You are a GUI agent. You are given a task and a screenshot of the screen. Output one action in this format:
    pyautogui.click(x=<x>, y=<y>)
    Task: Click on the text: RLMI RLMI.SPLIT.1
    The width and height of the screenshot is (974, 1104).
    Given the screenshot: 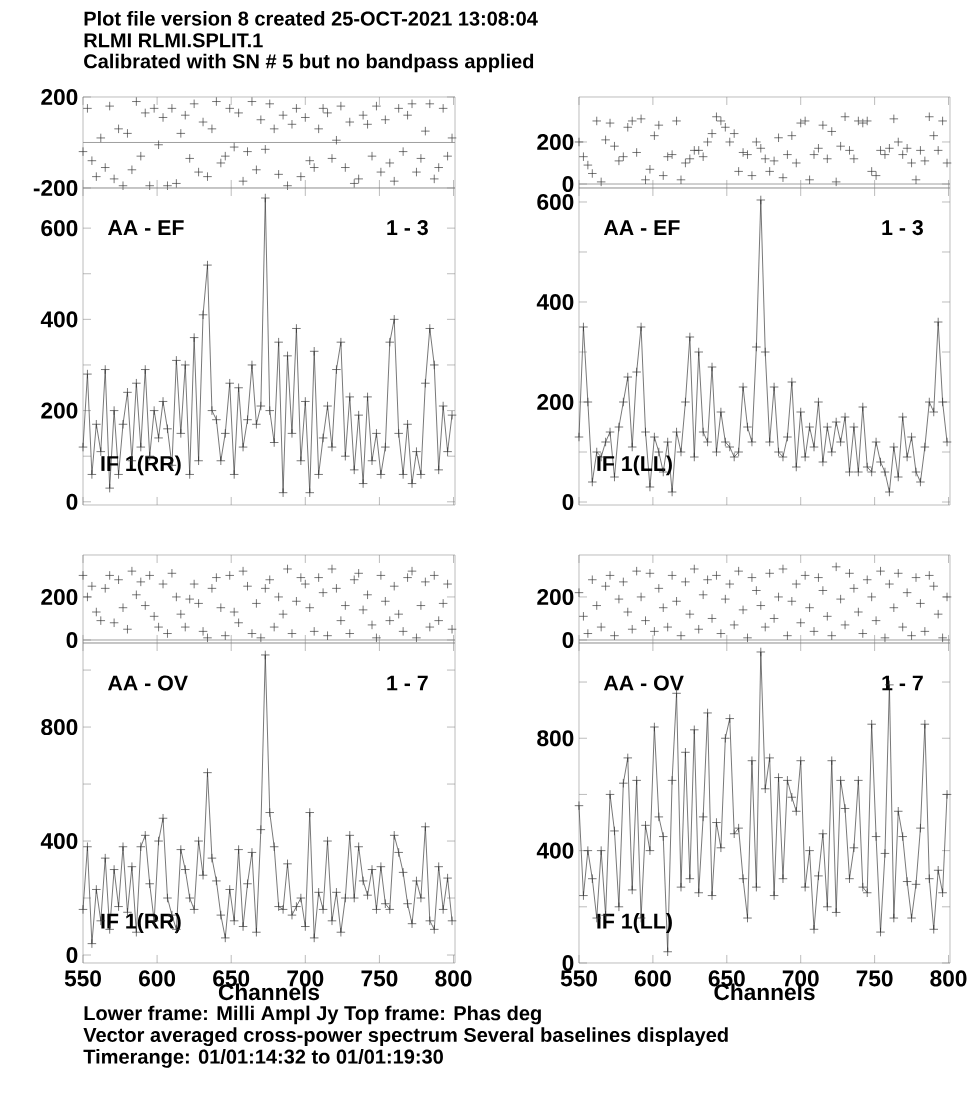 What is the action you would take?
    pyautogui.click(x=173, y=40)
    